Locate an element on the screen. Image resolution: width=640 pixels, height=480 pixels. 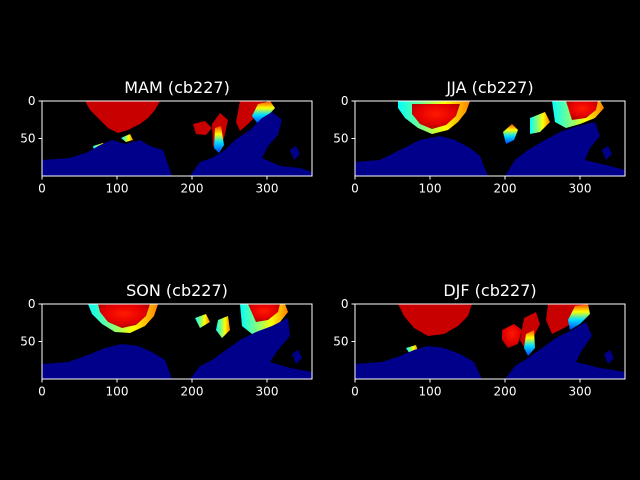
panel-son: SON (cb227) 0 100 200 300 0 50 is located at coordinates (166, 340).